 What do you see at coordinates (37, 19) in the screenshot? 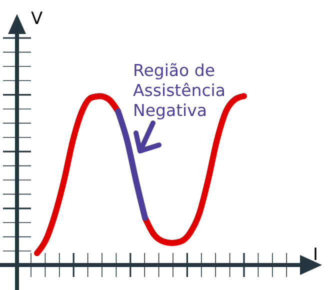
I see `y-axis-title: V` at bounding box center [37, 19].